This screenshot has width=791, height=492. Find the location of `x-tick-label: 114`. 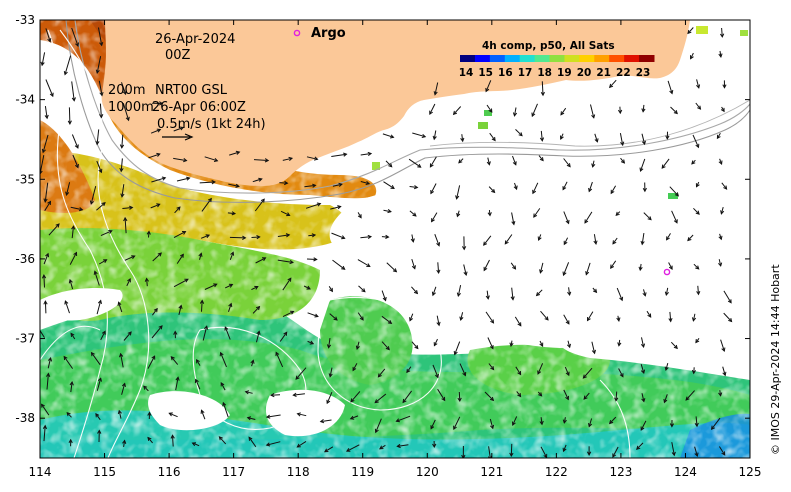

x-tick-label: 114 is located at coordinates (40, 472).